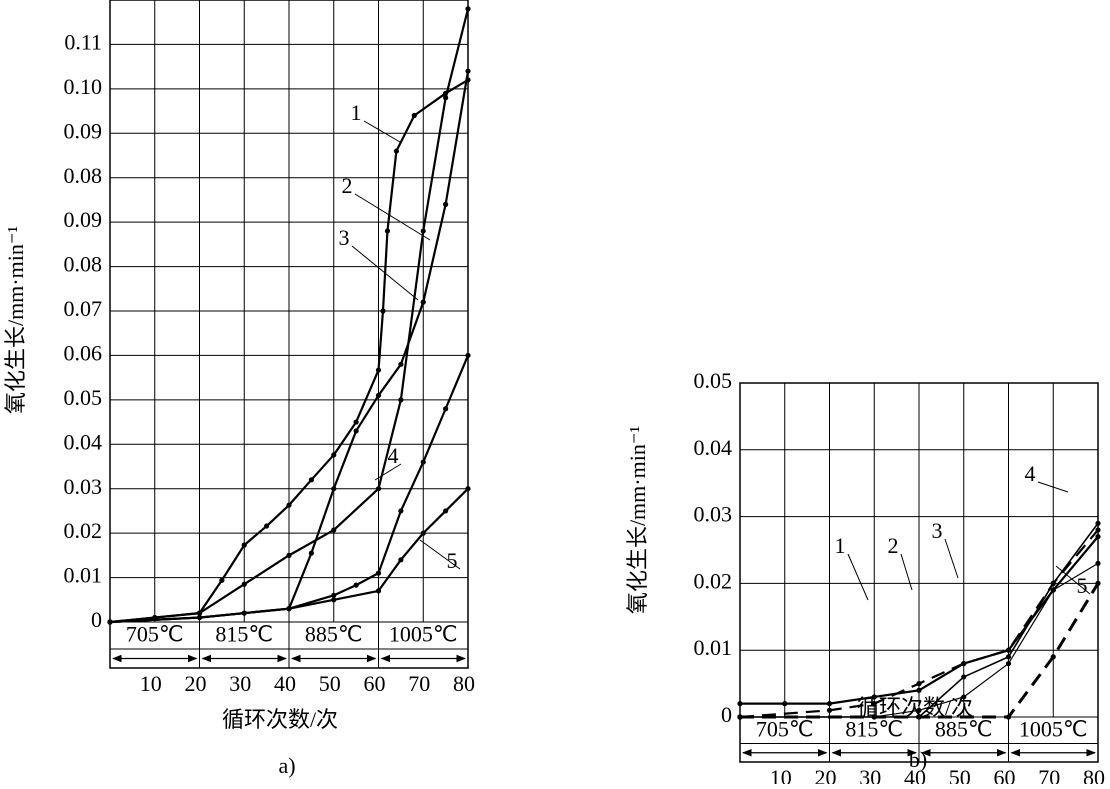 The width and height of the screenshot is (1110, 789). What do you see at coordinates (83, 486) in the screenshot?
I see `y-tick-label: 0.03` at bounding box center [83, 486].